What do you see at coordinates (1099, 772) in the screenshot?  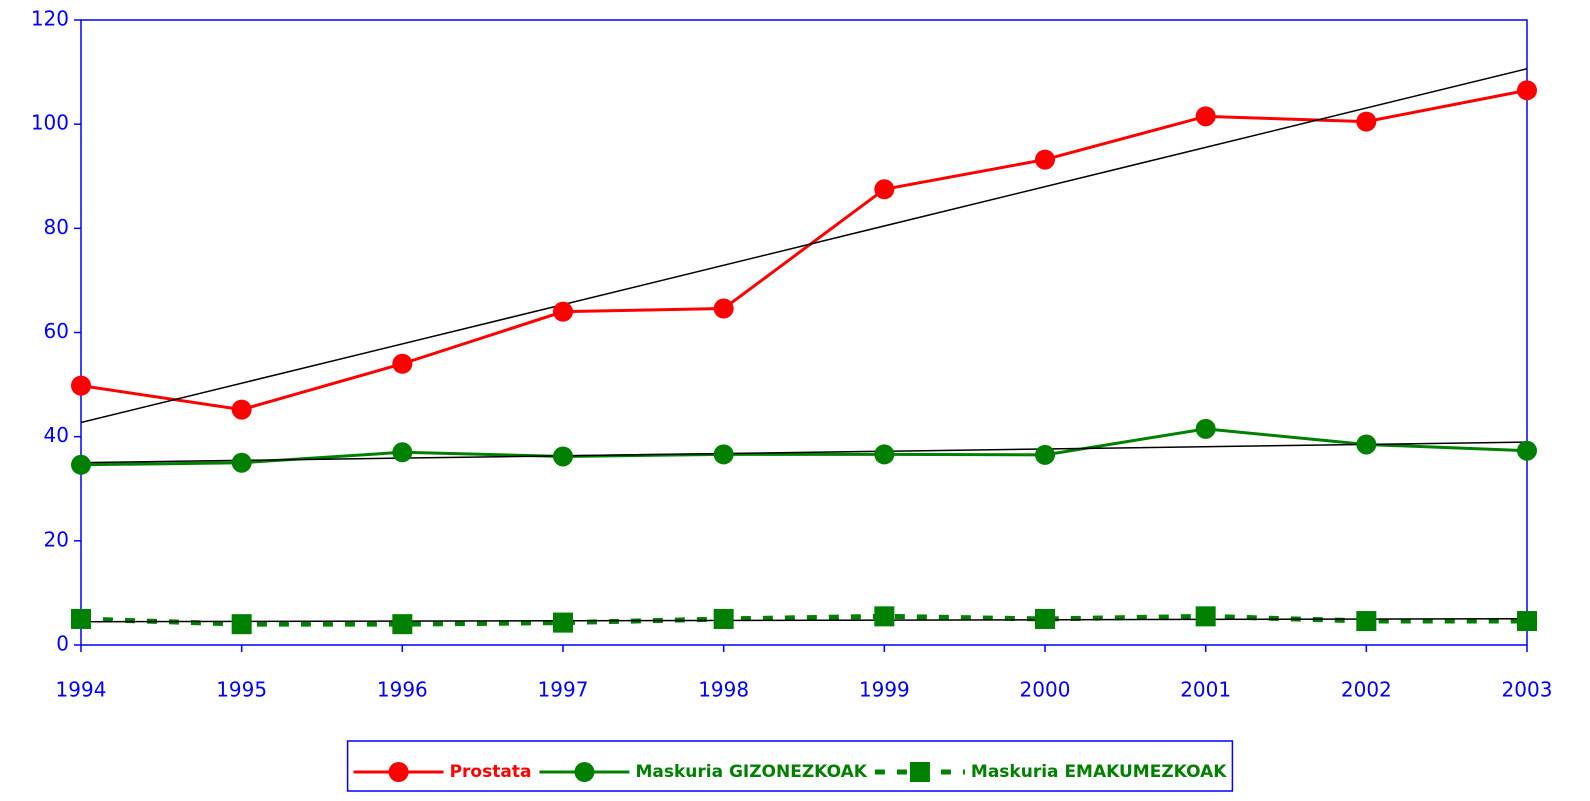 I see `legend-label: Maskuria EMAKUMEZKOAK` at bounding box center [1099, 772].